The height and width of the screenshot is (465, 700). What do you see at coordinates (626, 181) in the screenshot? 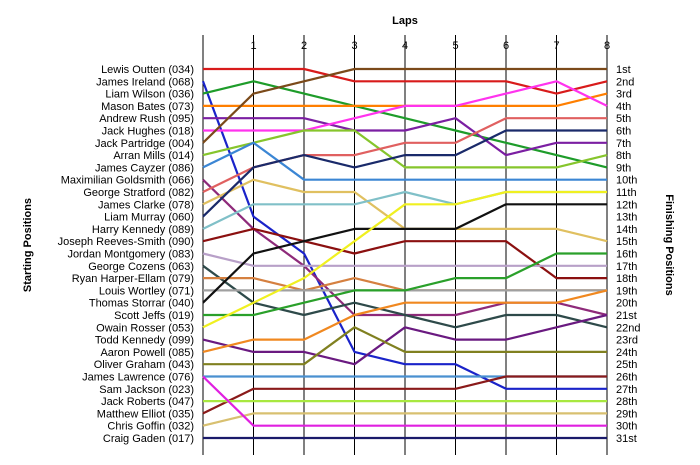
I see `finish-label: 10th` at bounding box center [626, 181].